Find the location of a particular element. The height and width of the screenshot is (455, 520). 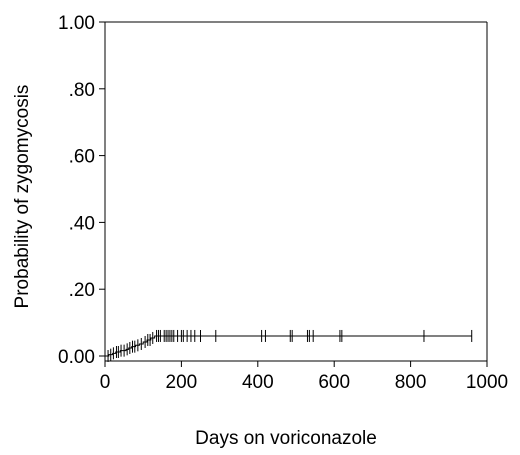

plot-area is located at coordinates (289, 345).